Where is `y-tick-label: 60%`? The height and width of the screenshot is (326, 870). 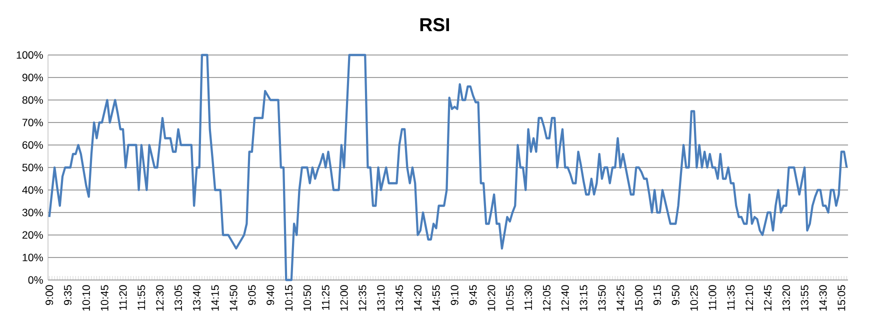
y-tick-label: 60% is located at coordinates (32, 145).